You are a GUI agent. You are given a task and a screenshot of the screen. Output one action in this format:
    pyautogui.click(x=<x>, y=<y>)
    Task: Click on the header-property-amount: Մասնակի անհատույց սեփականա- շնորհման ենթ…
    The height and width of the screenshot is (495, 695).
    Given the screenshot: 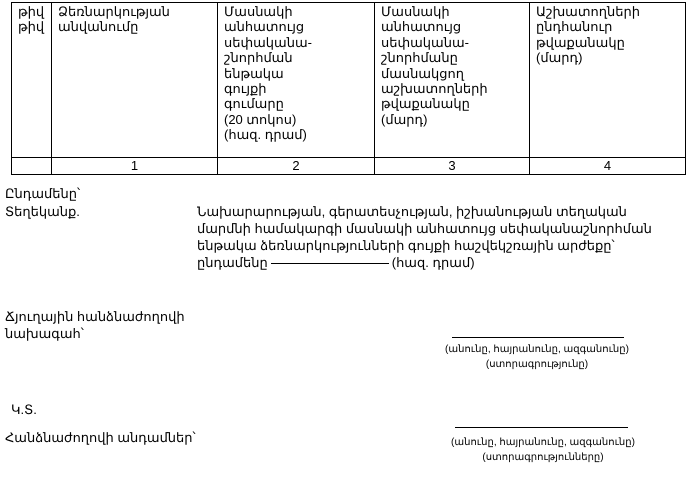 What is the action you would take?
    pyautogui.click(x=296, y=80)
    